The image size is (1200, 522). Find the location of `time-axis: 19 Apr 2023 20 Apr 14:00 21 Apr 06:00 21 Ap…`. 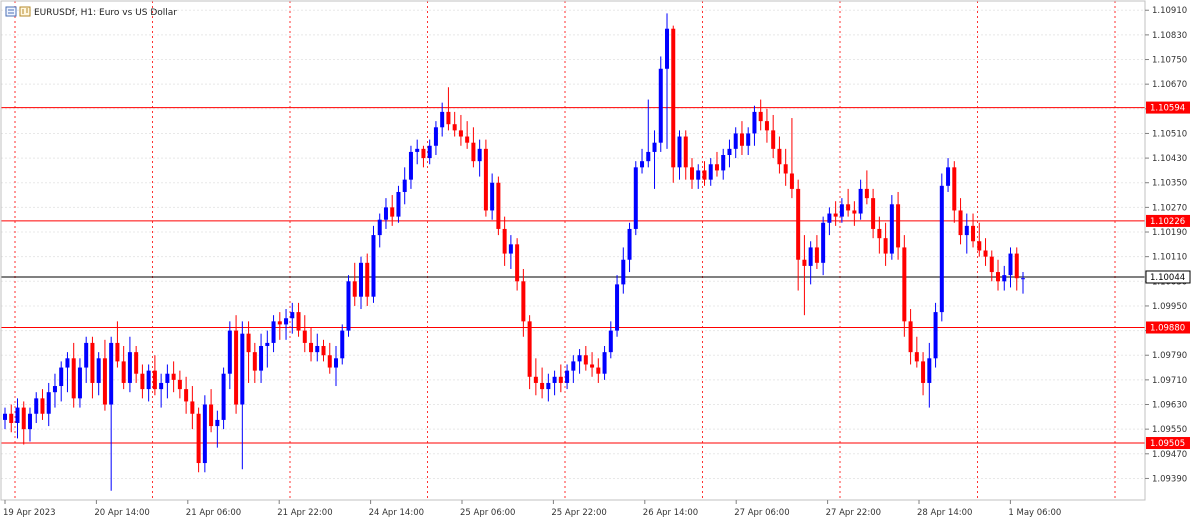

time-axis: 19 Apr 2023 20 Apr 14:00 21 Apr 06:00 21 Ap… is located at coordinates (532, 509).